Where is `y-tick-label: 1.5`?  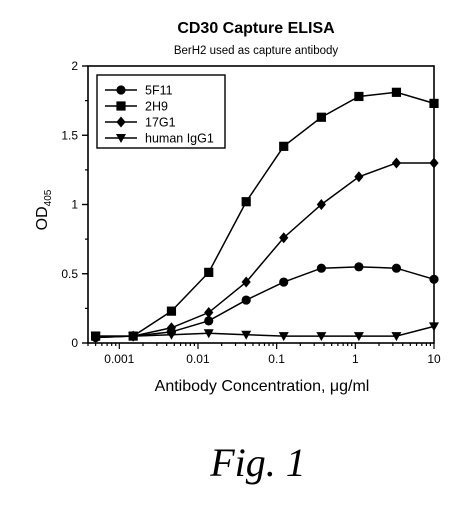 y-tick-label: 1.5 is located at coordinates (69, 135).